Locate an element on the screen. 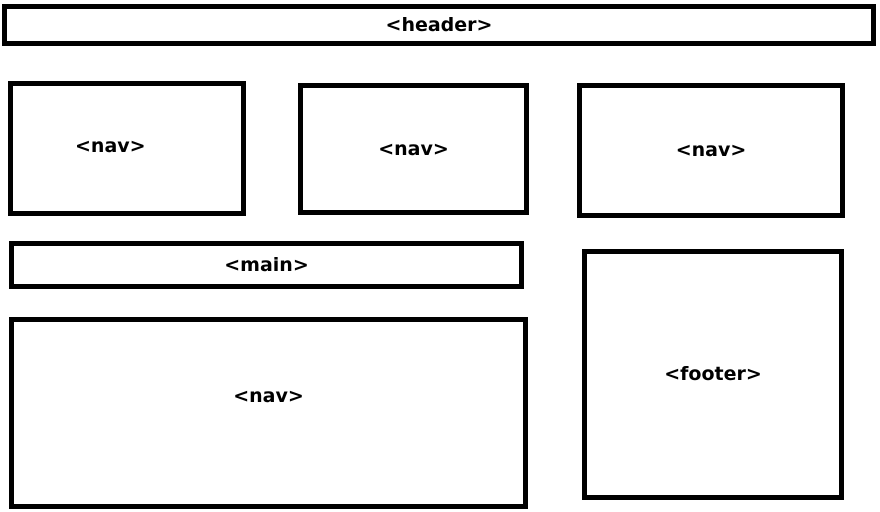 Image resolution: width=880 pixels, height=512 pixels. nav-block-3: <nav> is located at coordinates (711, 150).